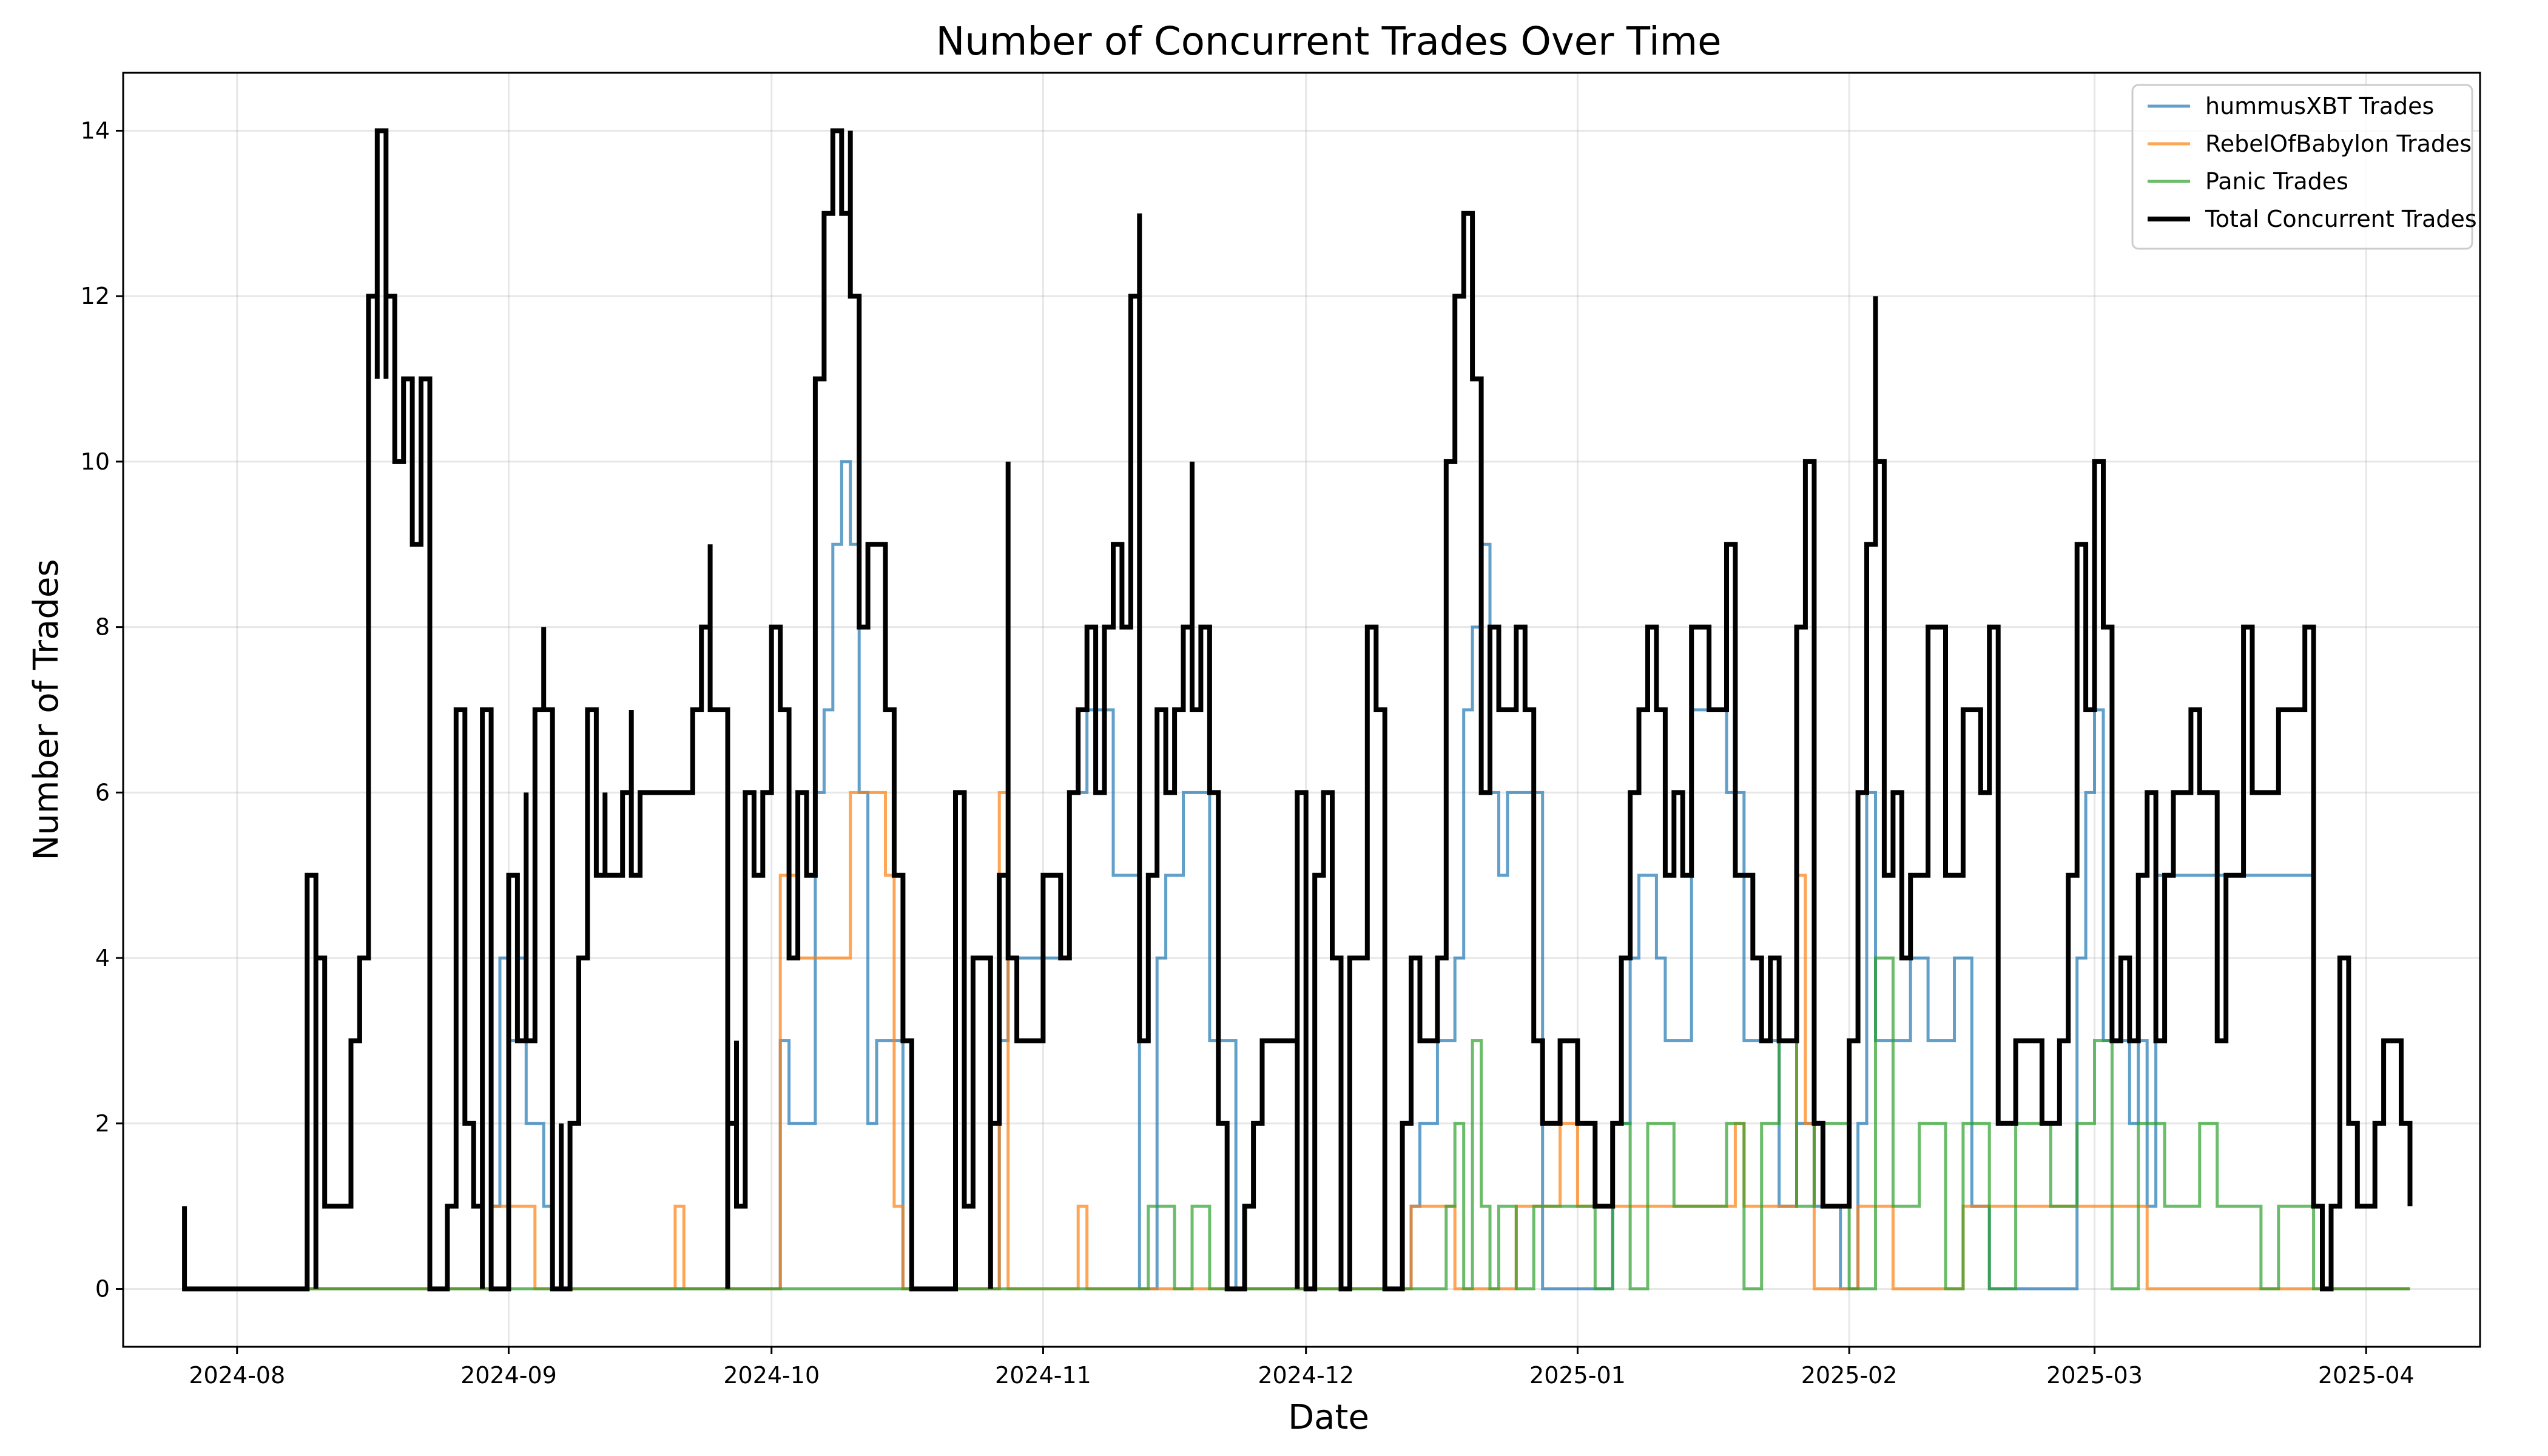 This screenshot has height=1456, width=2548. I want to click on y-tick-label: 10, so click(95, 461).